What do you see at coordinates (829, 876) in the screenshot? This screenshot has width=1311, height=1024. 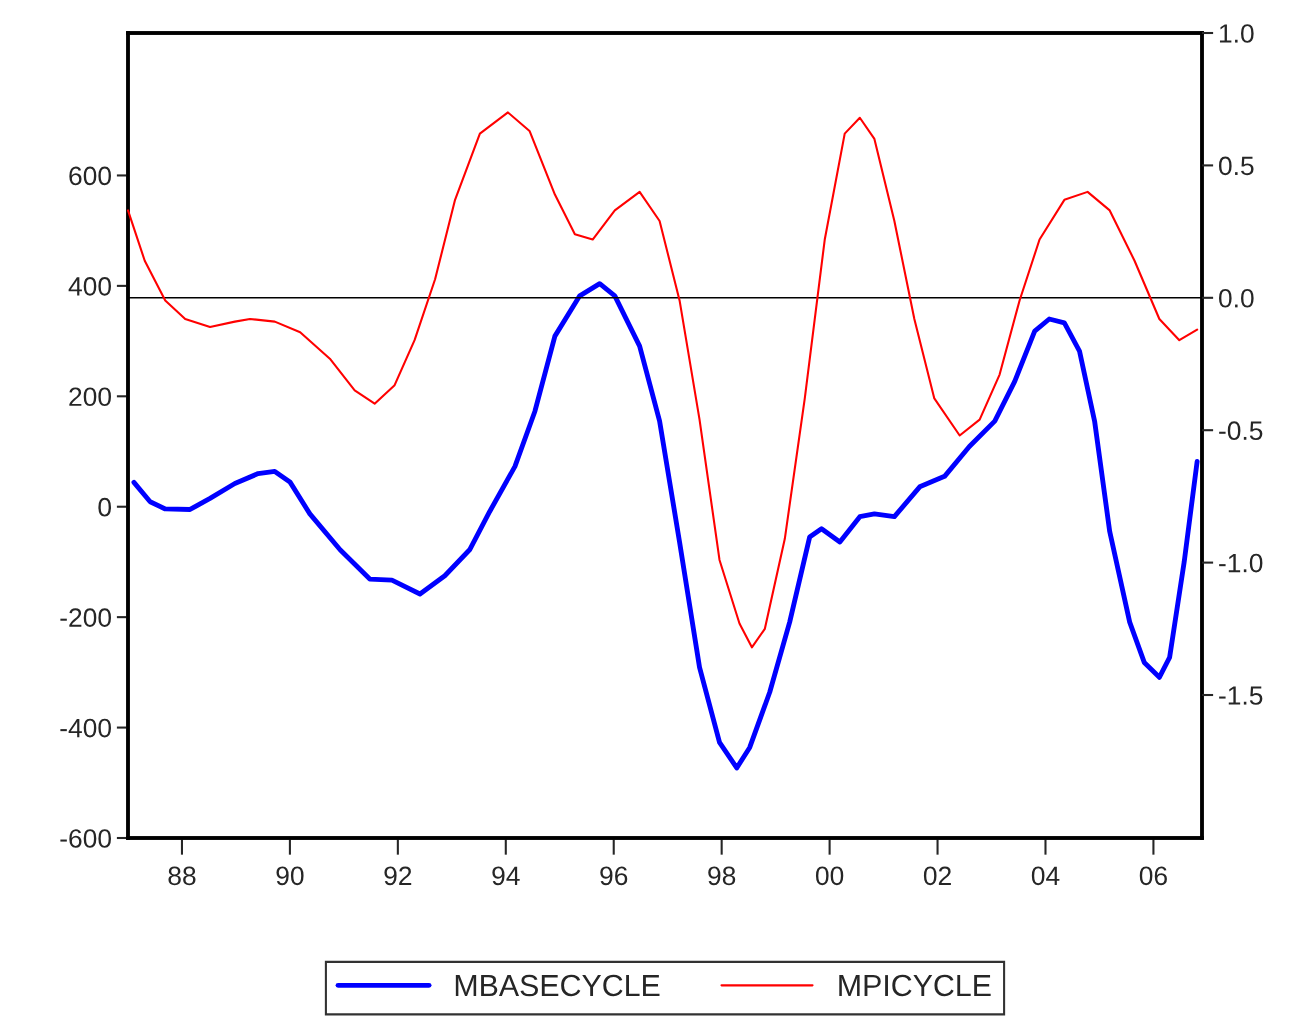 I see `x-tick-label: 00` at bounding box center [829, 876].